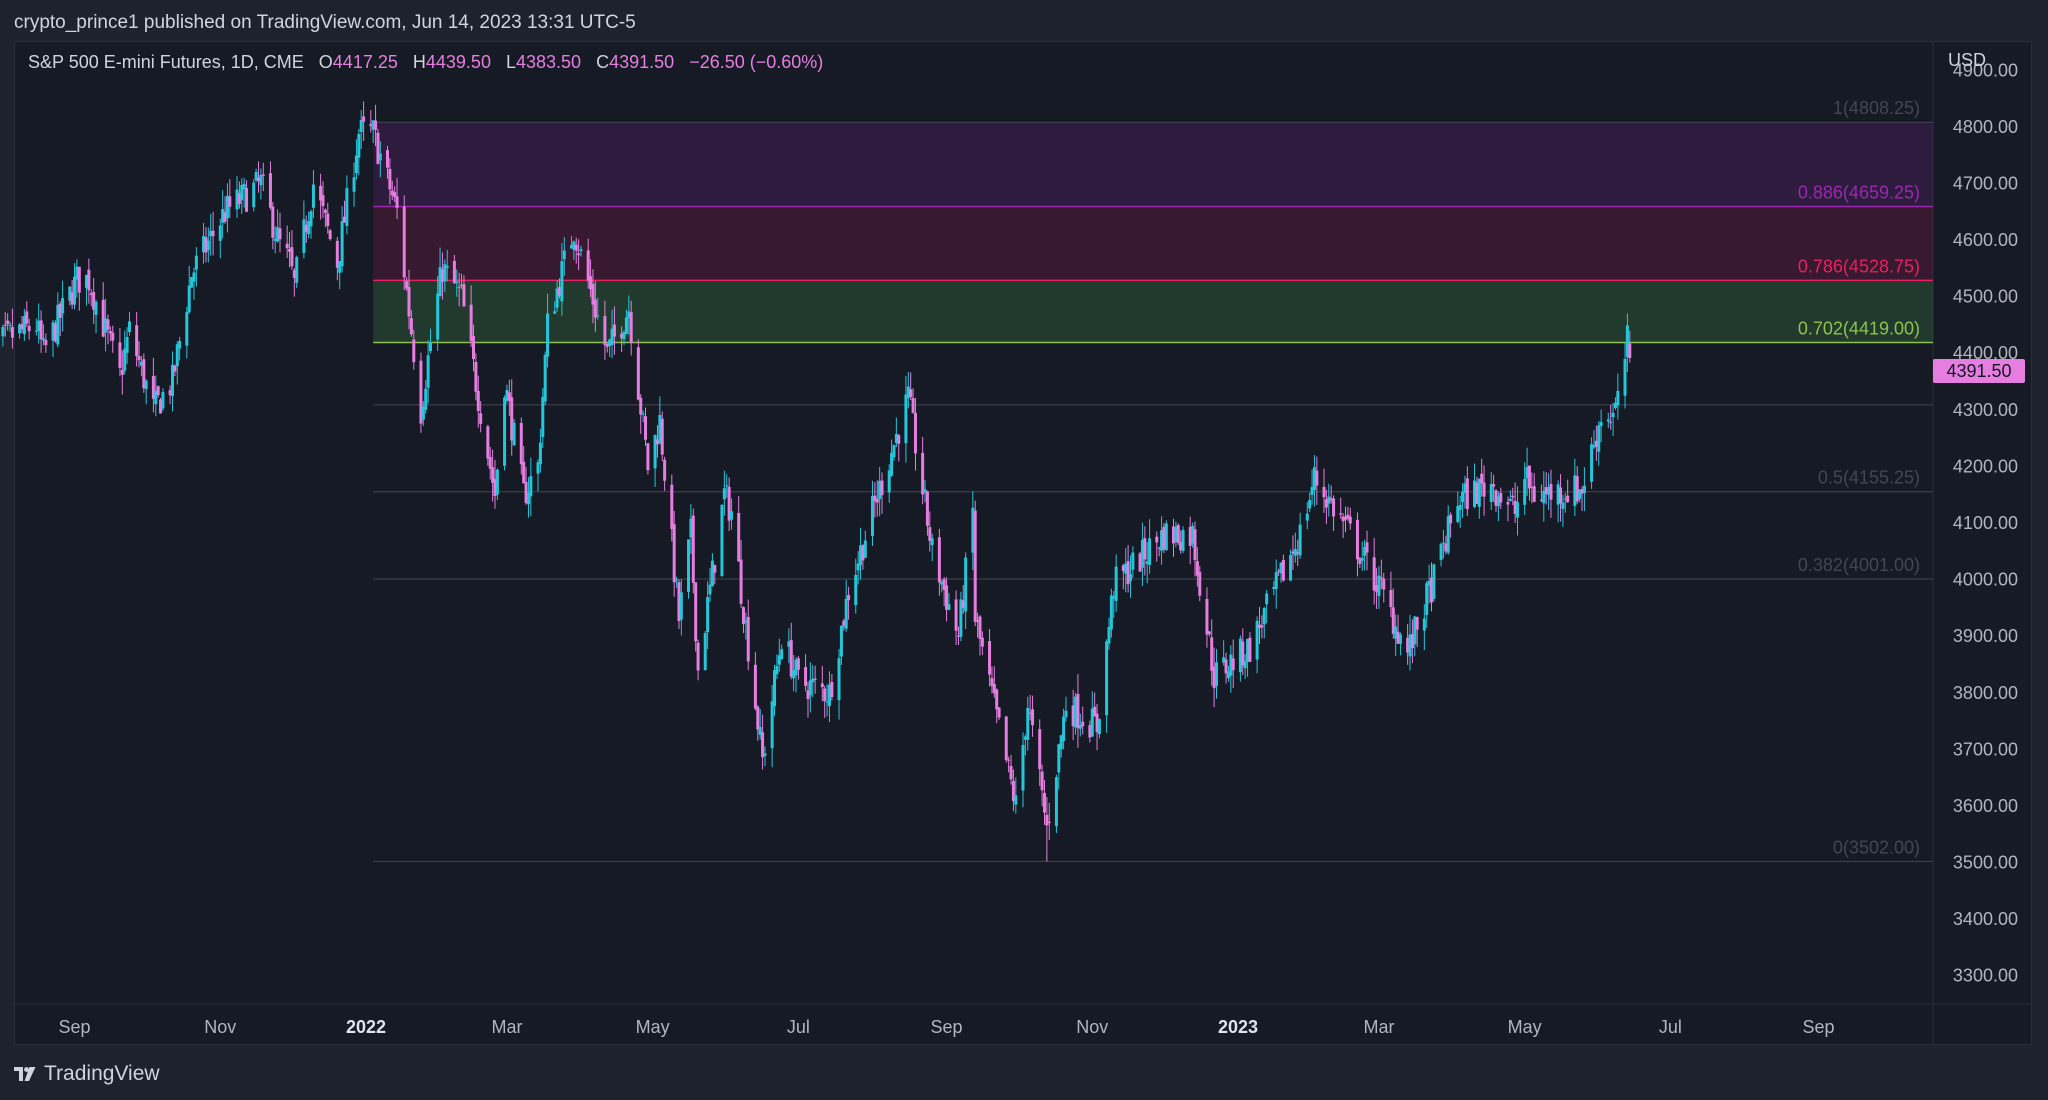 The image size is (2048, 1100). Describe the element at coordinates (25, 1074) in the screenshot. I see `tradingview-logo-icon` at that location.